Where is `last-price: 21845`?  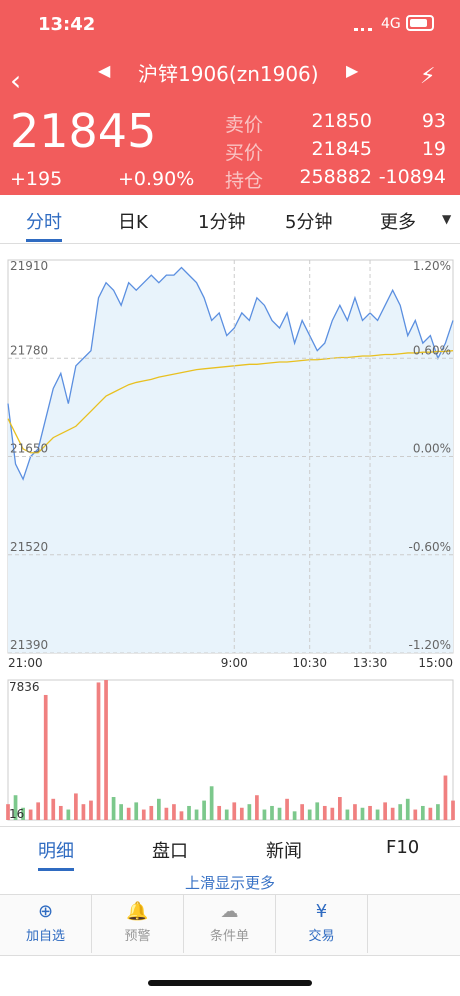 last-price: 21845 is located at coordinates (83, 131).